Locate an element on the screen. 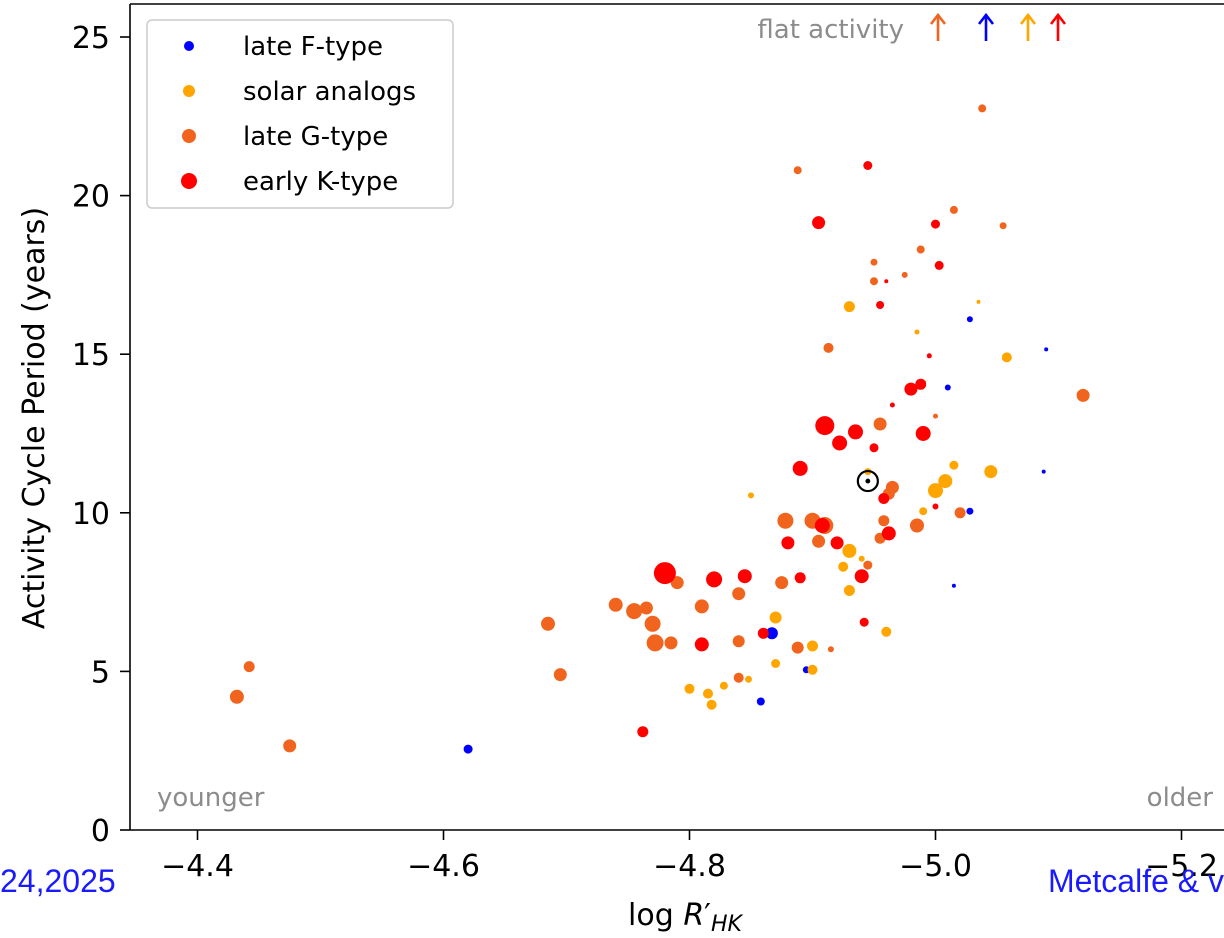 The image size is (1224, 938). legend-label: late G-type is located at coordinates (315, 137).